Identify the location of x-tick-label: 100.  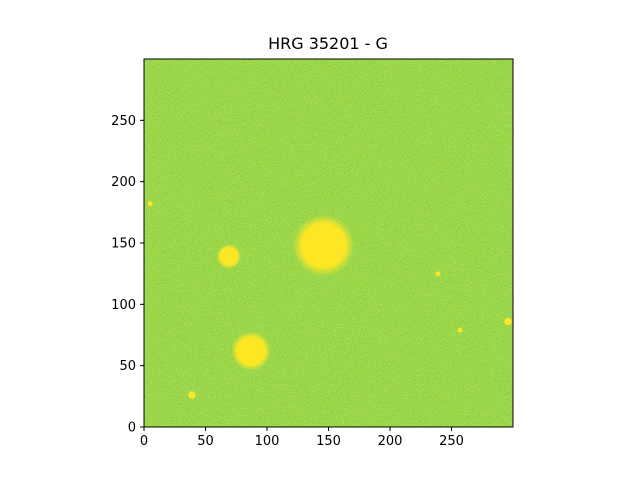
(267, 441).